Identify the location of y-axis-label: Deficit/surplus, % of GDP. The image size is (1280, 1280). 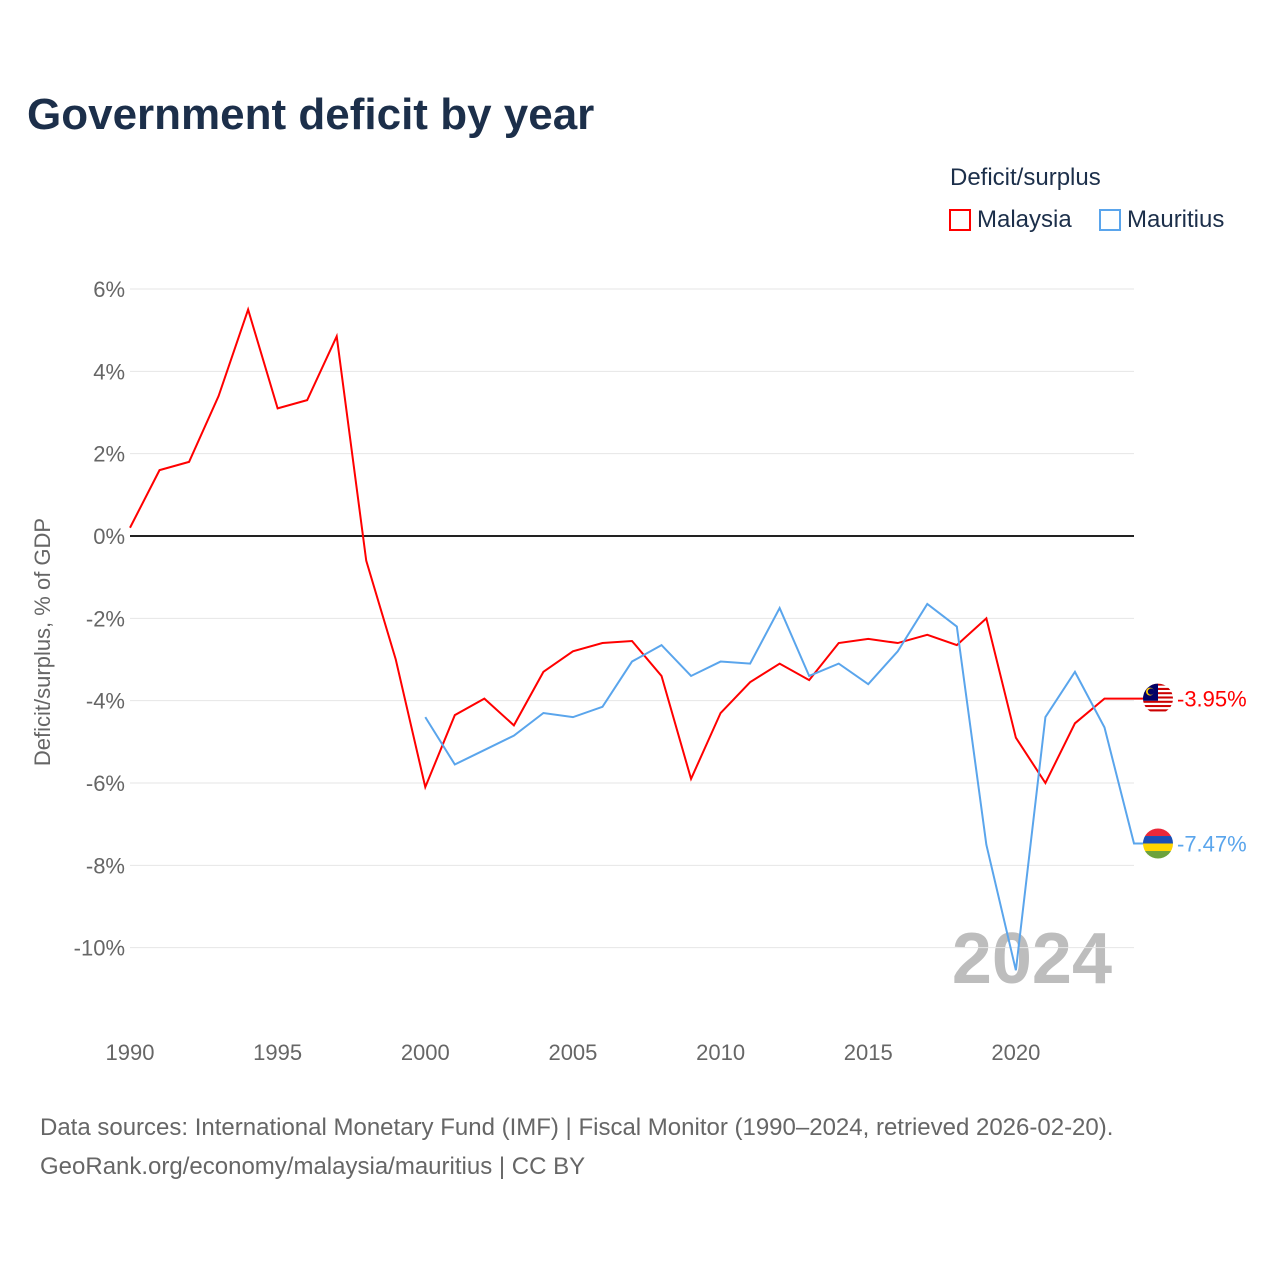
(42, 642).